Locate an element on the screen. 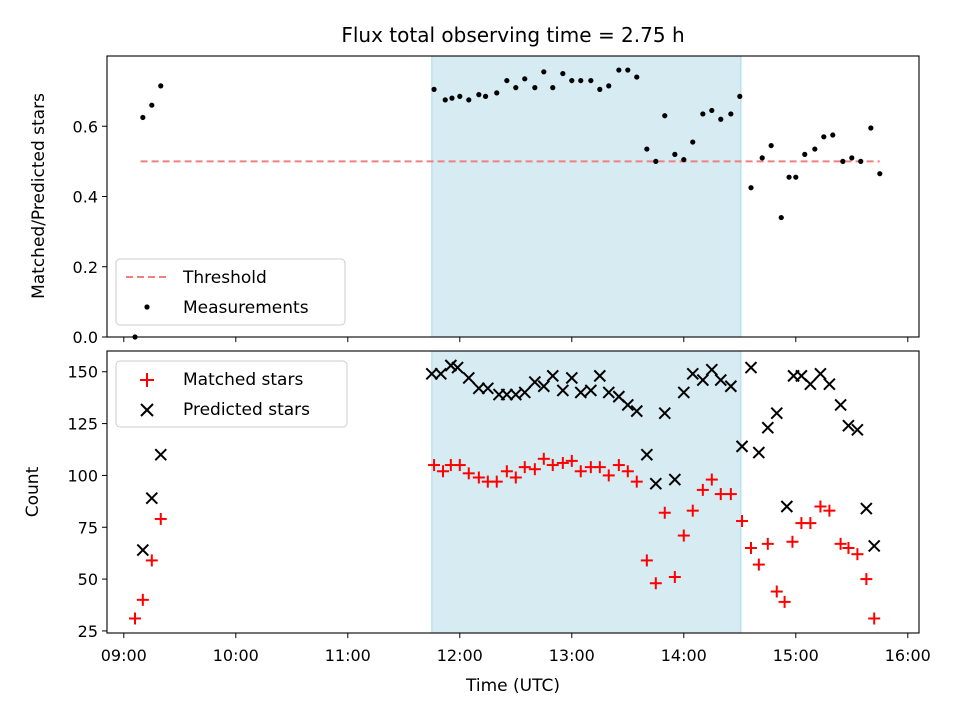 The height and width of the screenshot is (720, 960). y-tick-label: 0.0 is located at coordinates (85, 337).